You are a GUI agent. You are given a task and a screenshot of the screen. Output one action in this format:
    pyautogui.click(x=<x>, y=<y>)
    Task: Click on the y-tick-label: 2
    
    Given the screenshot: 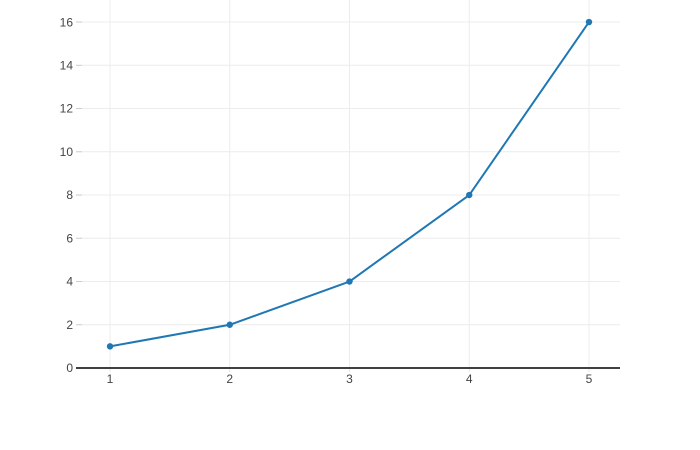 What is the action you would take?
    pyautogui.click(x=69, y=325)
    